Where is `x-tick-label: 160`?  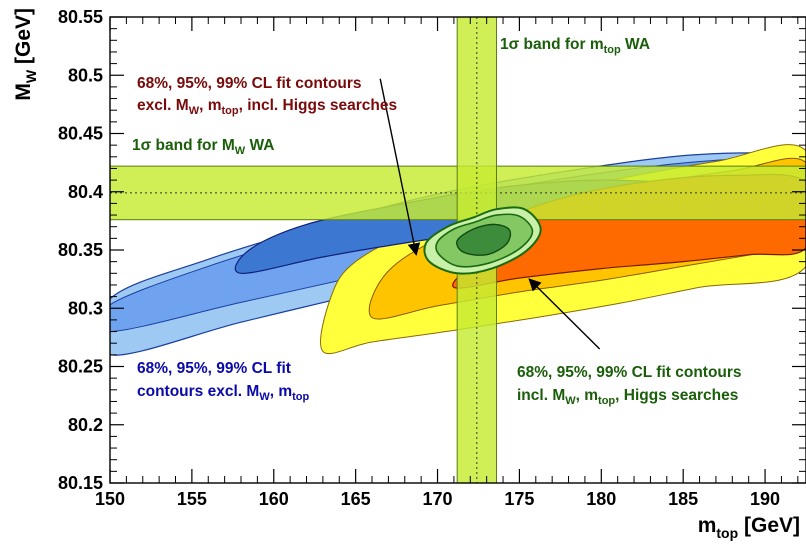 x-tick-label: 160 is located at coordinates (274, 499).